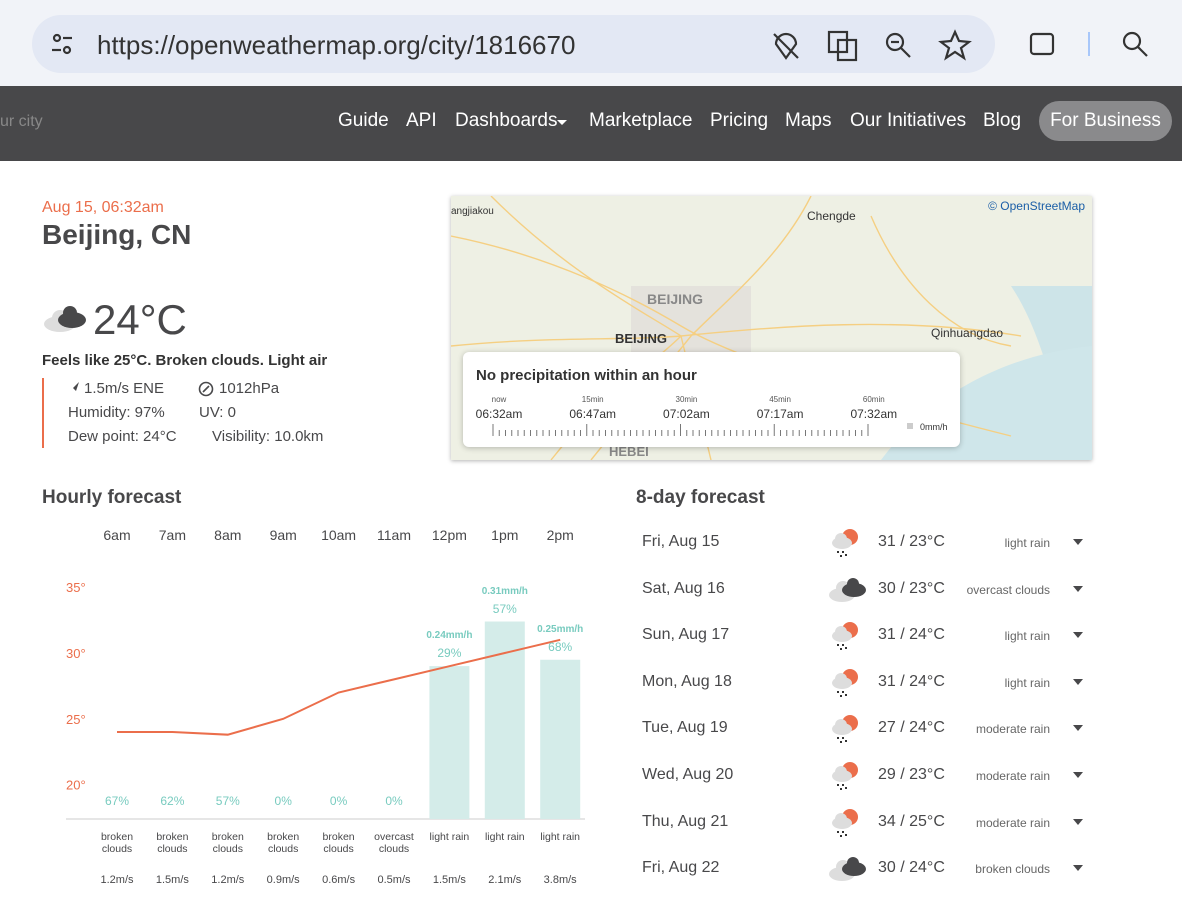  Describe the element at coordinates (449, 535) in the screenshot. I see `hour-label: 12pm` at that location.